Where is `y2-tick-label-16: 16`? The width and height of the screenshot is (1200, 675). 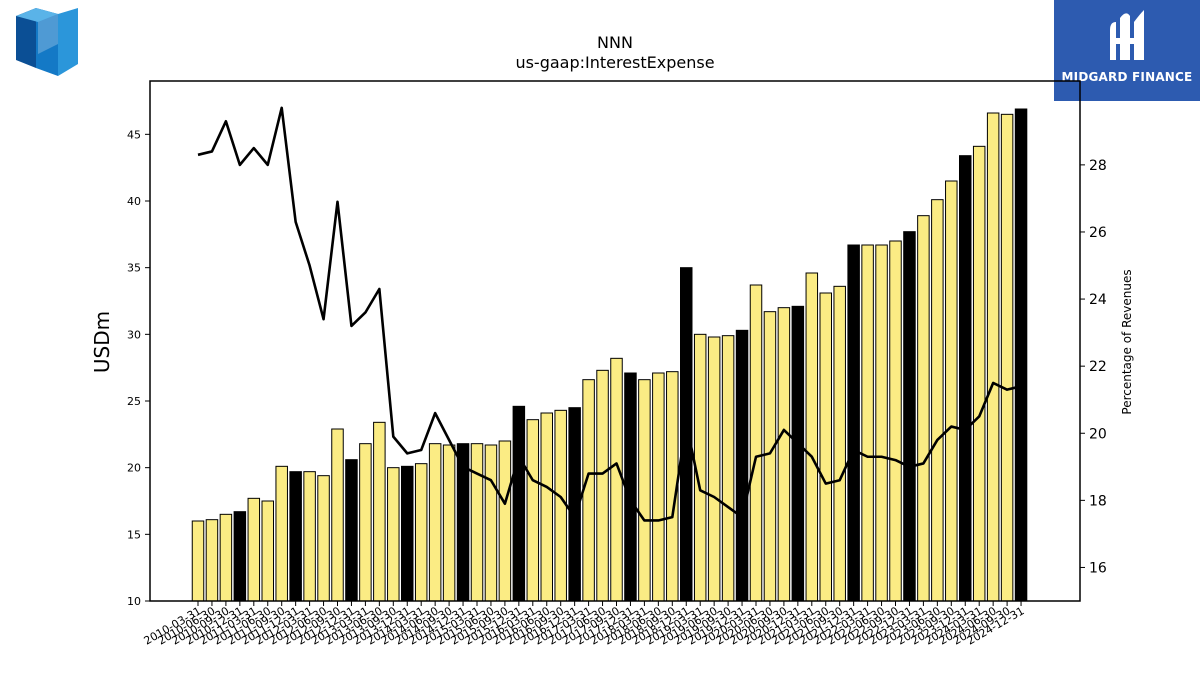 y2-tick-label-16: 16 is located at coordinates (1098, 568).